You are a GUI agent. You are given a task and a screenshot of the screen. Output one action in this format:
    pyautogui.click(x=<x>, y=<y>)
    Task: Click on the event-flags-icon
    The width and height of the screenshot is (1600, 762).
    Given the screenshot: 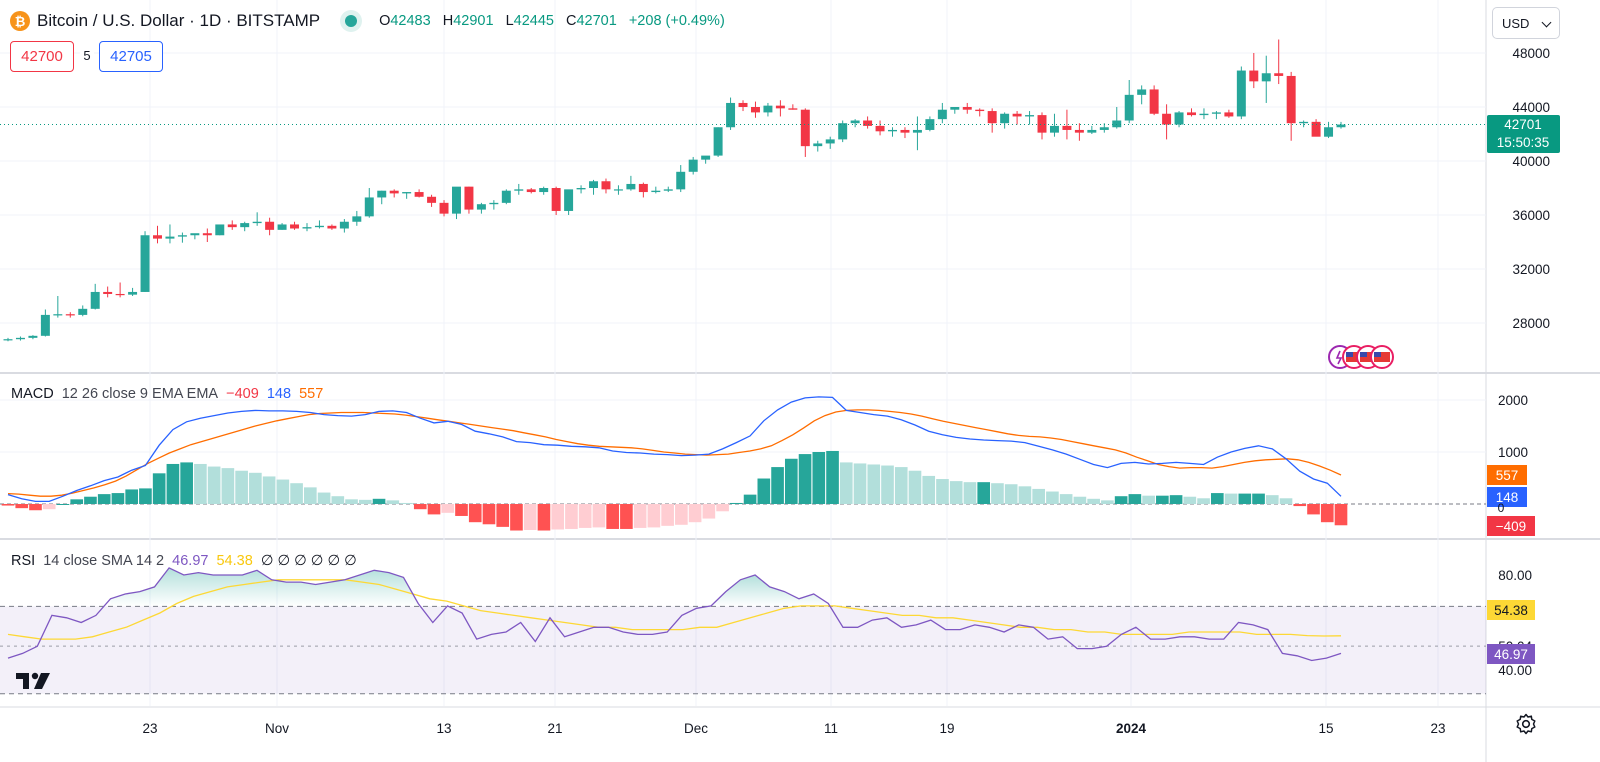 What is the action you would take?
    pyautogui.click(x=1361, y=357)
    